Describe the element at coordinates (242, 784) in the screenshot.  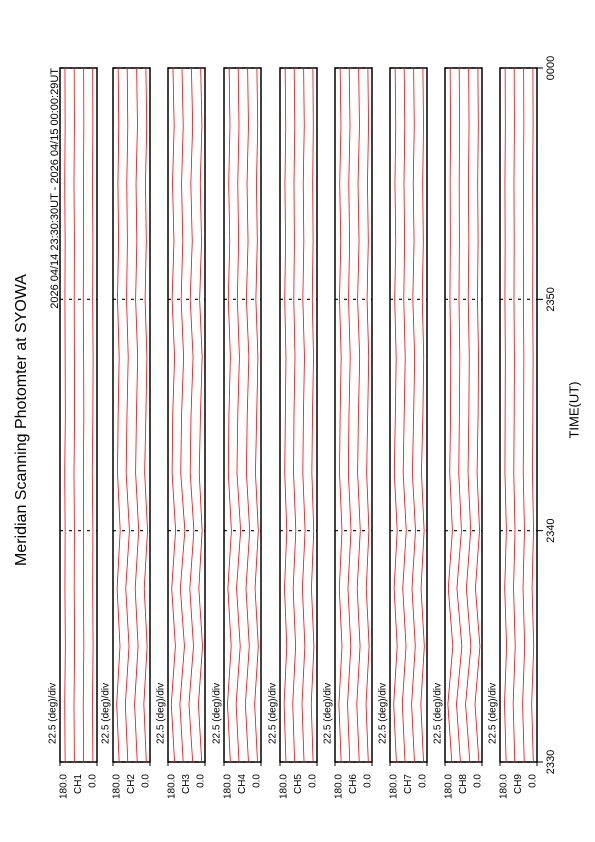
I see `channel-label: CH4` at that location.